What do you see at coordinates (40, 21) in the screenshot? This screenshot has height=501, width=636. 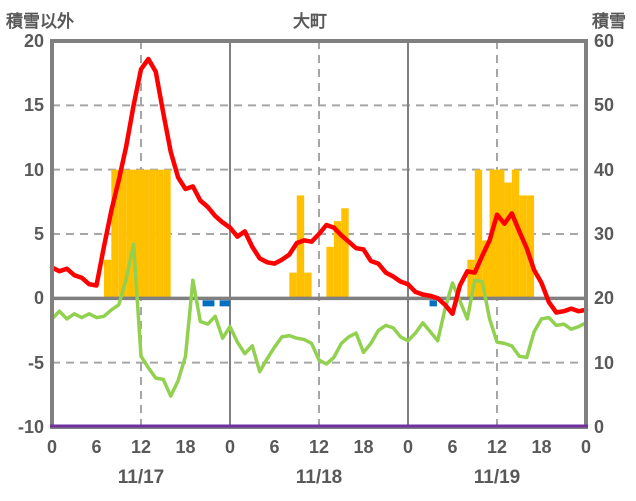 I see `left-axis-title: 積雪以外` at bounding box center [40, 21].